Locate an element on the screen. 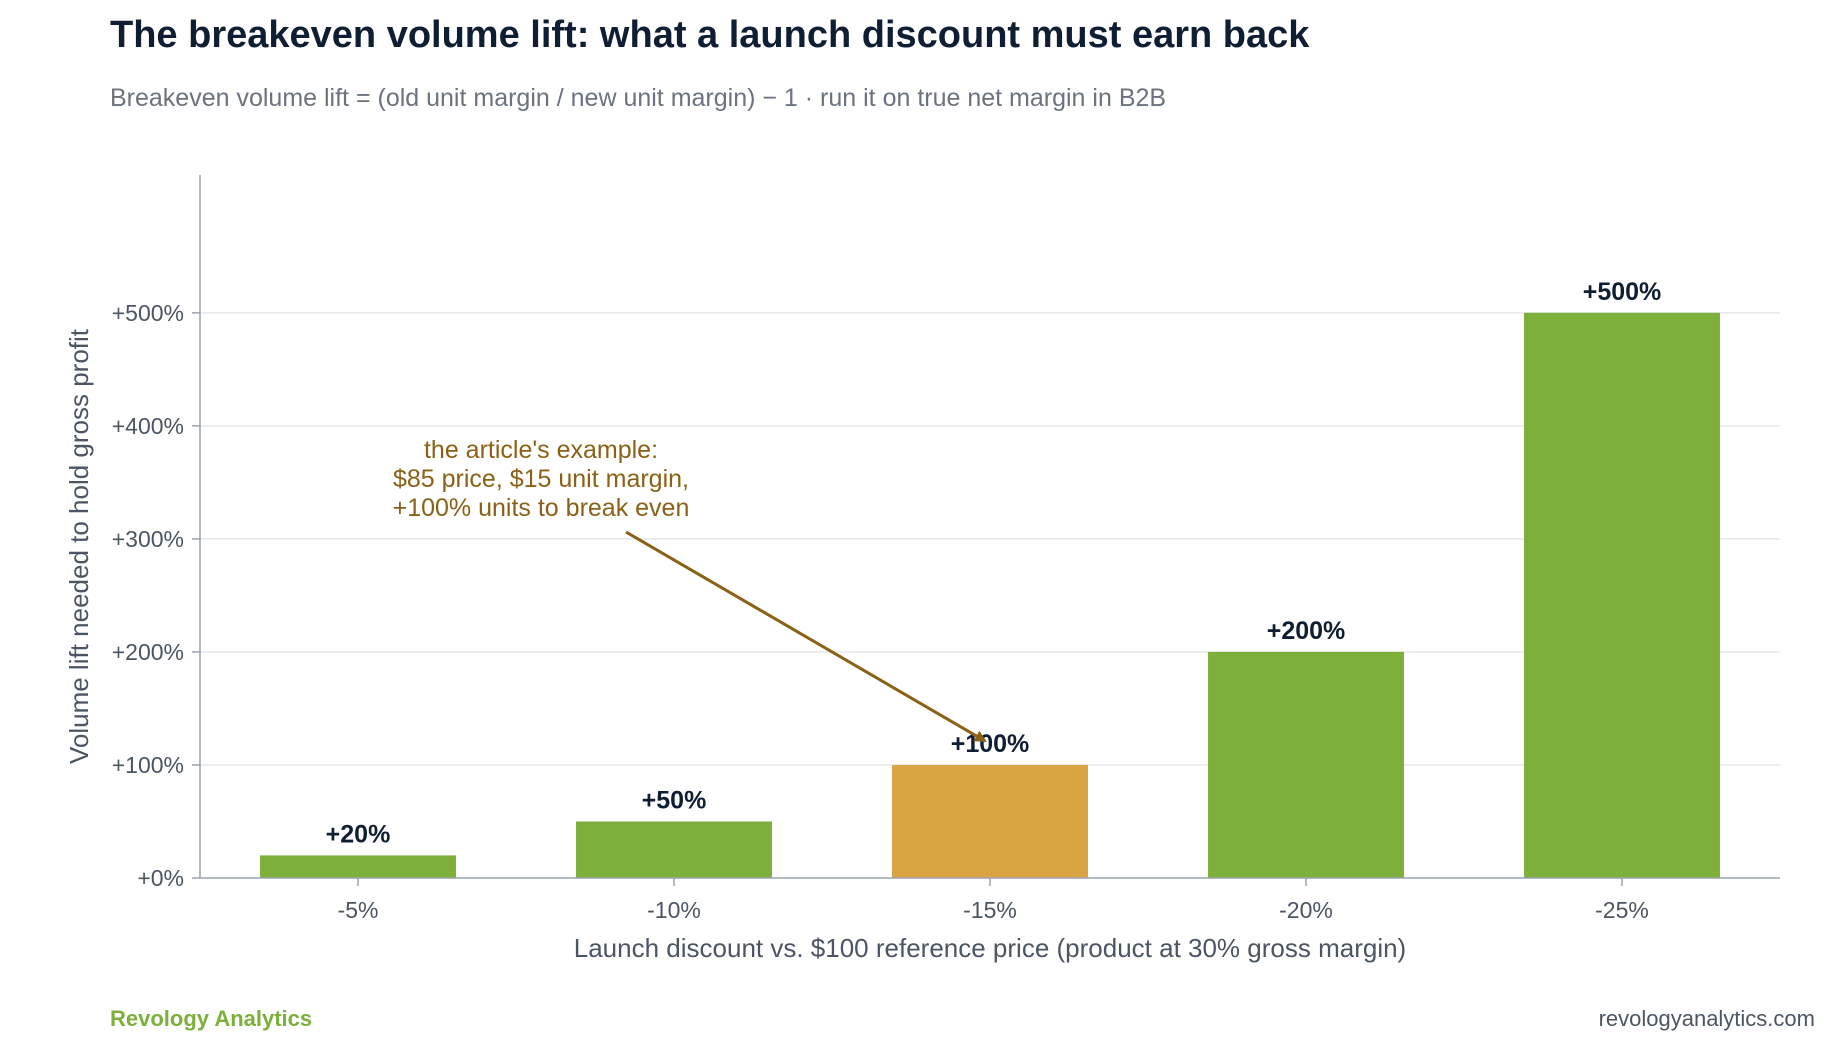  annotation-text: $85 price, $15 unit margin, is located at coordinates (541, 479).